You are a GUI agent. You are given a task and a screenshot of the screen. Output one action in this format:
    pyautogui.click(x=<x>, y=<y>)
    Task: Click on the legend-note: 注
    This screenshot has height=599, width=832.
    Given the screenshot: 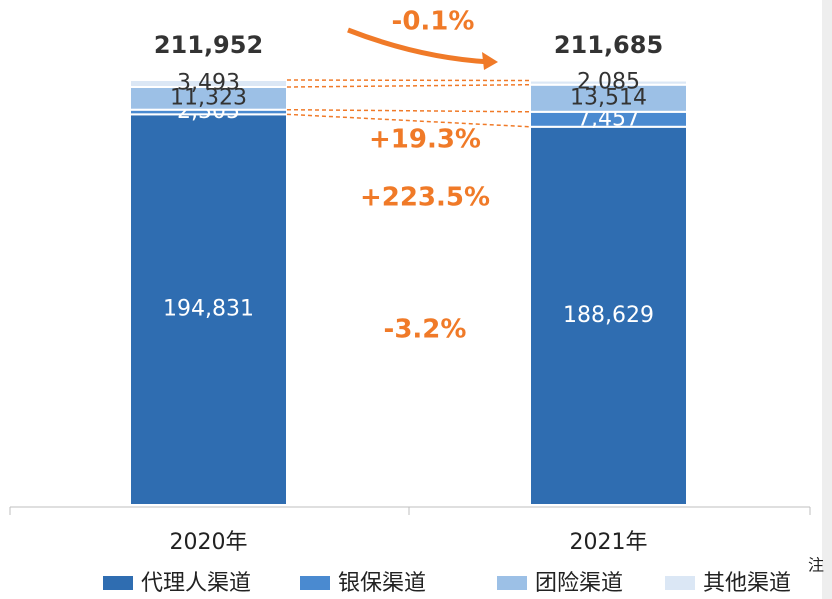 What is the action you would take?
    pyautogui.click(x=816, y=565)
    